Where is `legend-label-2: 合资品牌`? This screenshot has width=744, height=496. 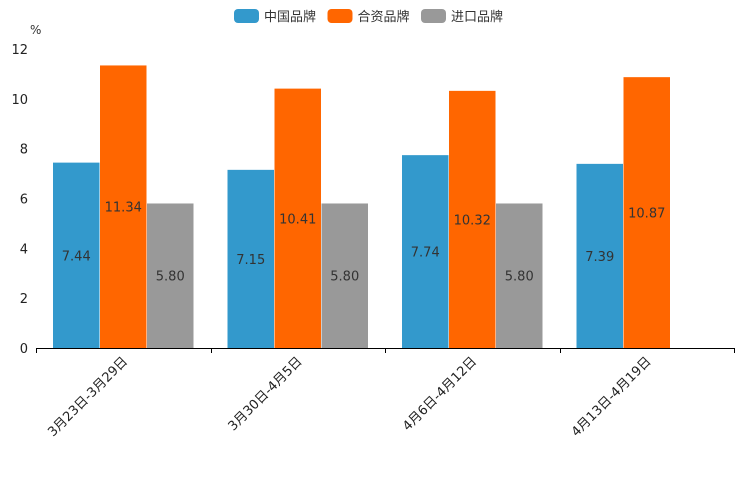 legend-label-2: 合资品牌 is located at coordinates (384, 17).